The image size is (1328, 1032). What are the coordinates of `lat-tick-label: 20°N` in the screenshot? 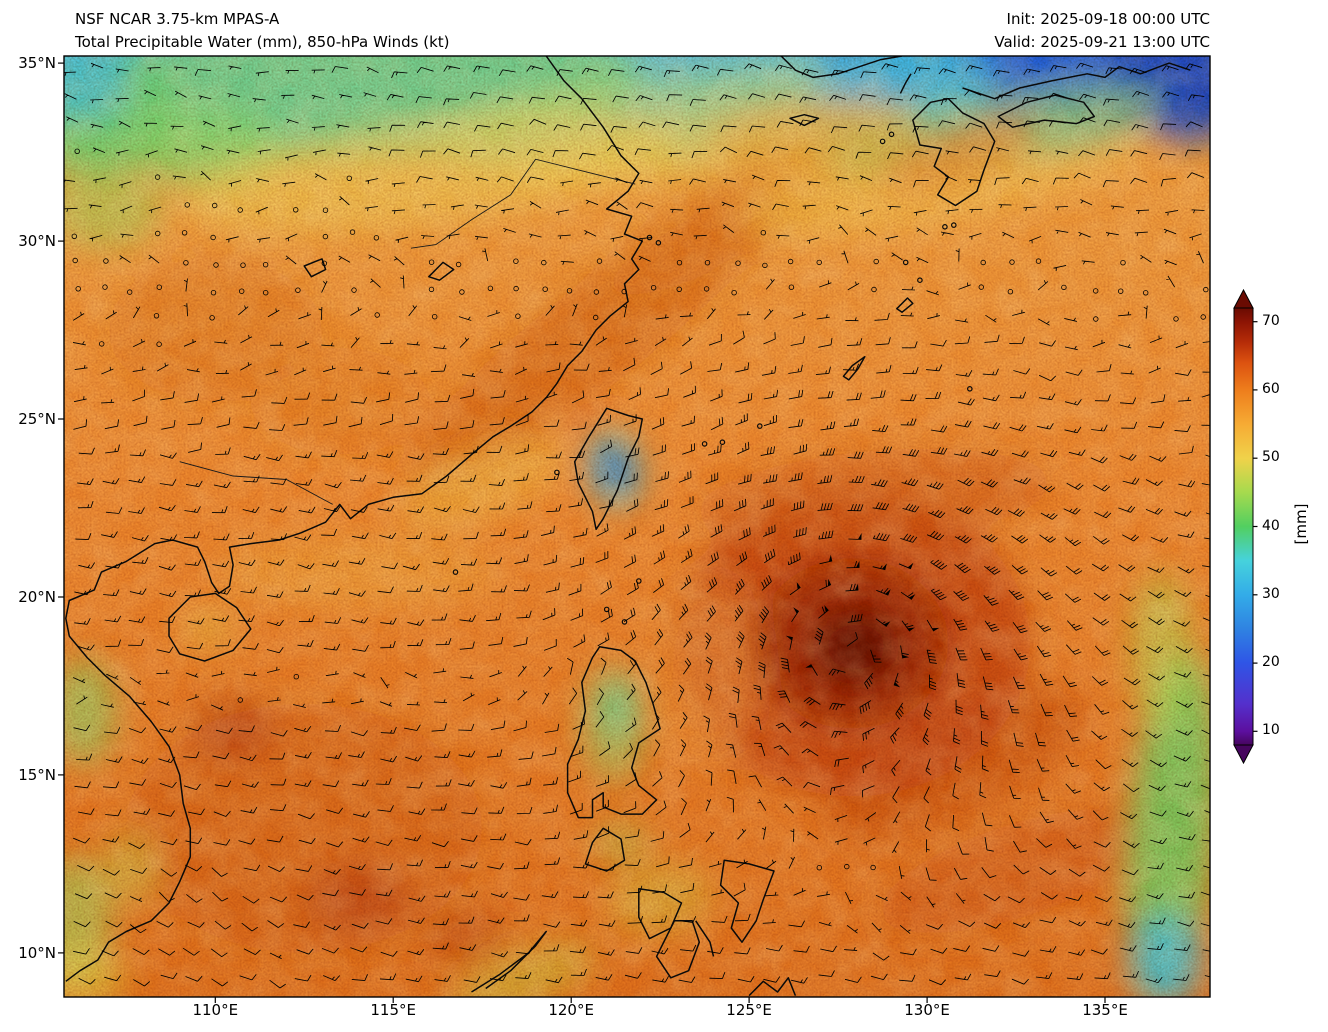 It's located at (37, 596).